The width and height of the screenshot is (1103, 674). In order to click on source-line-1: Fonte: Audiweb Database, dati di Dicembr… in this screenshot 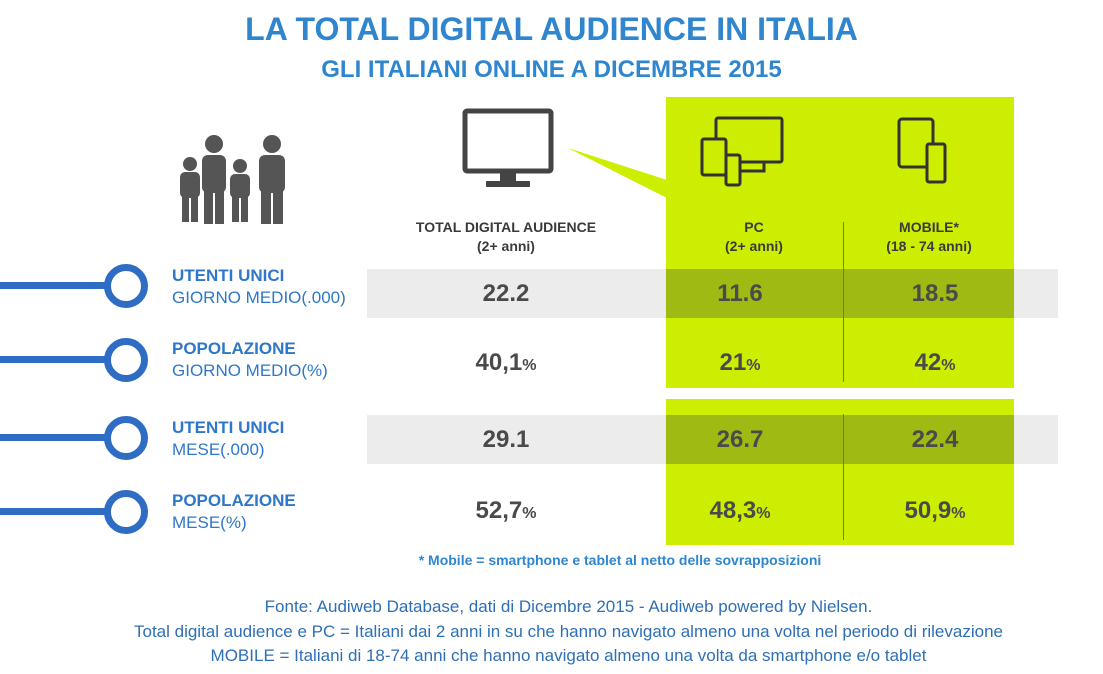, I will do `click(568, 606)`.